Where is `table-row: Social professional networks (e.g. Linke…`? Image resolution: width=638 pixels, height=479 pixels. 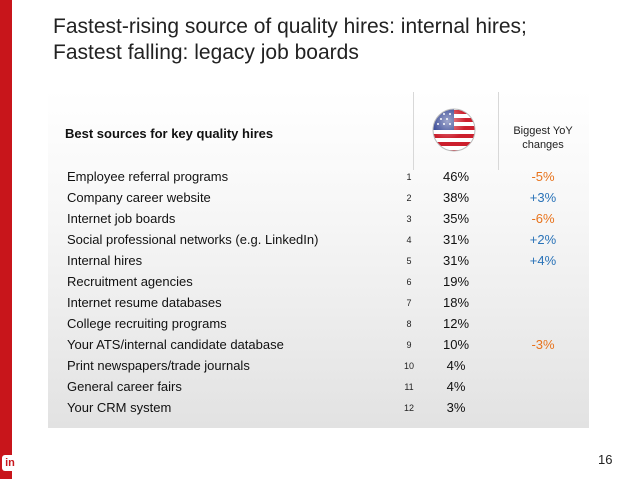
table-row: Social professional networks (e.g. Linke… is located at coordinates (312, 239).